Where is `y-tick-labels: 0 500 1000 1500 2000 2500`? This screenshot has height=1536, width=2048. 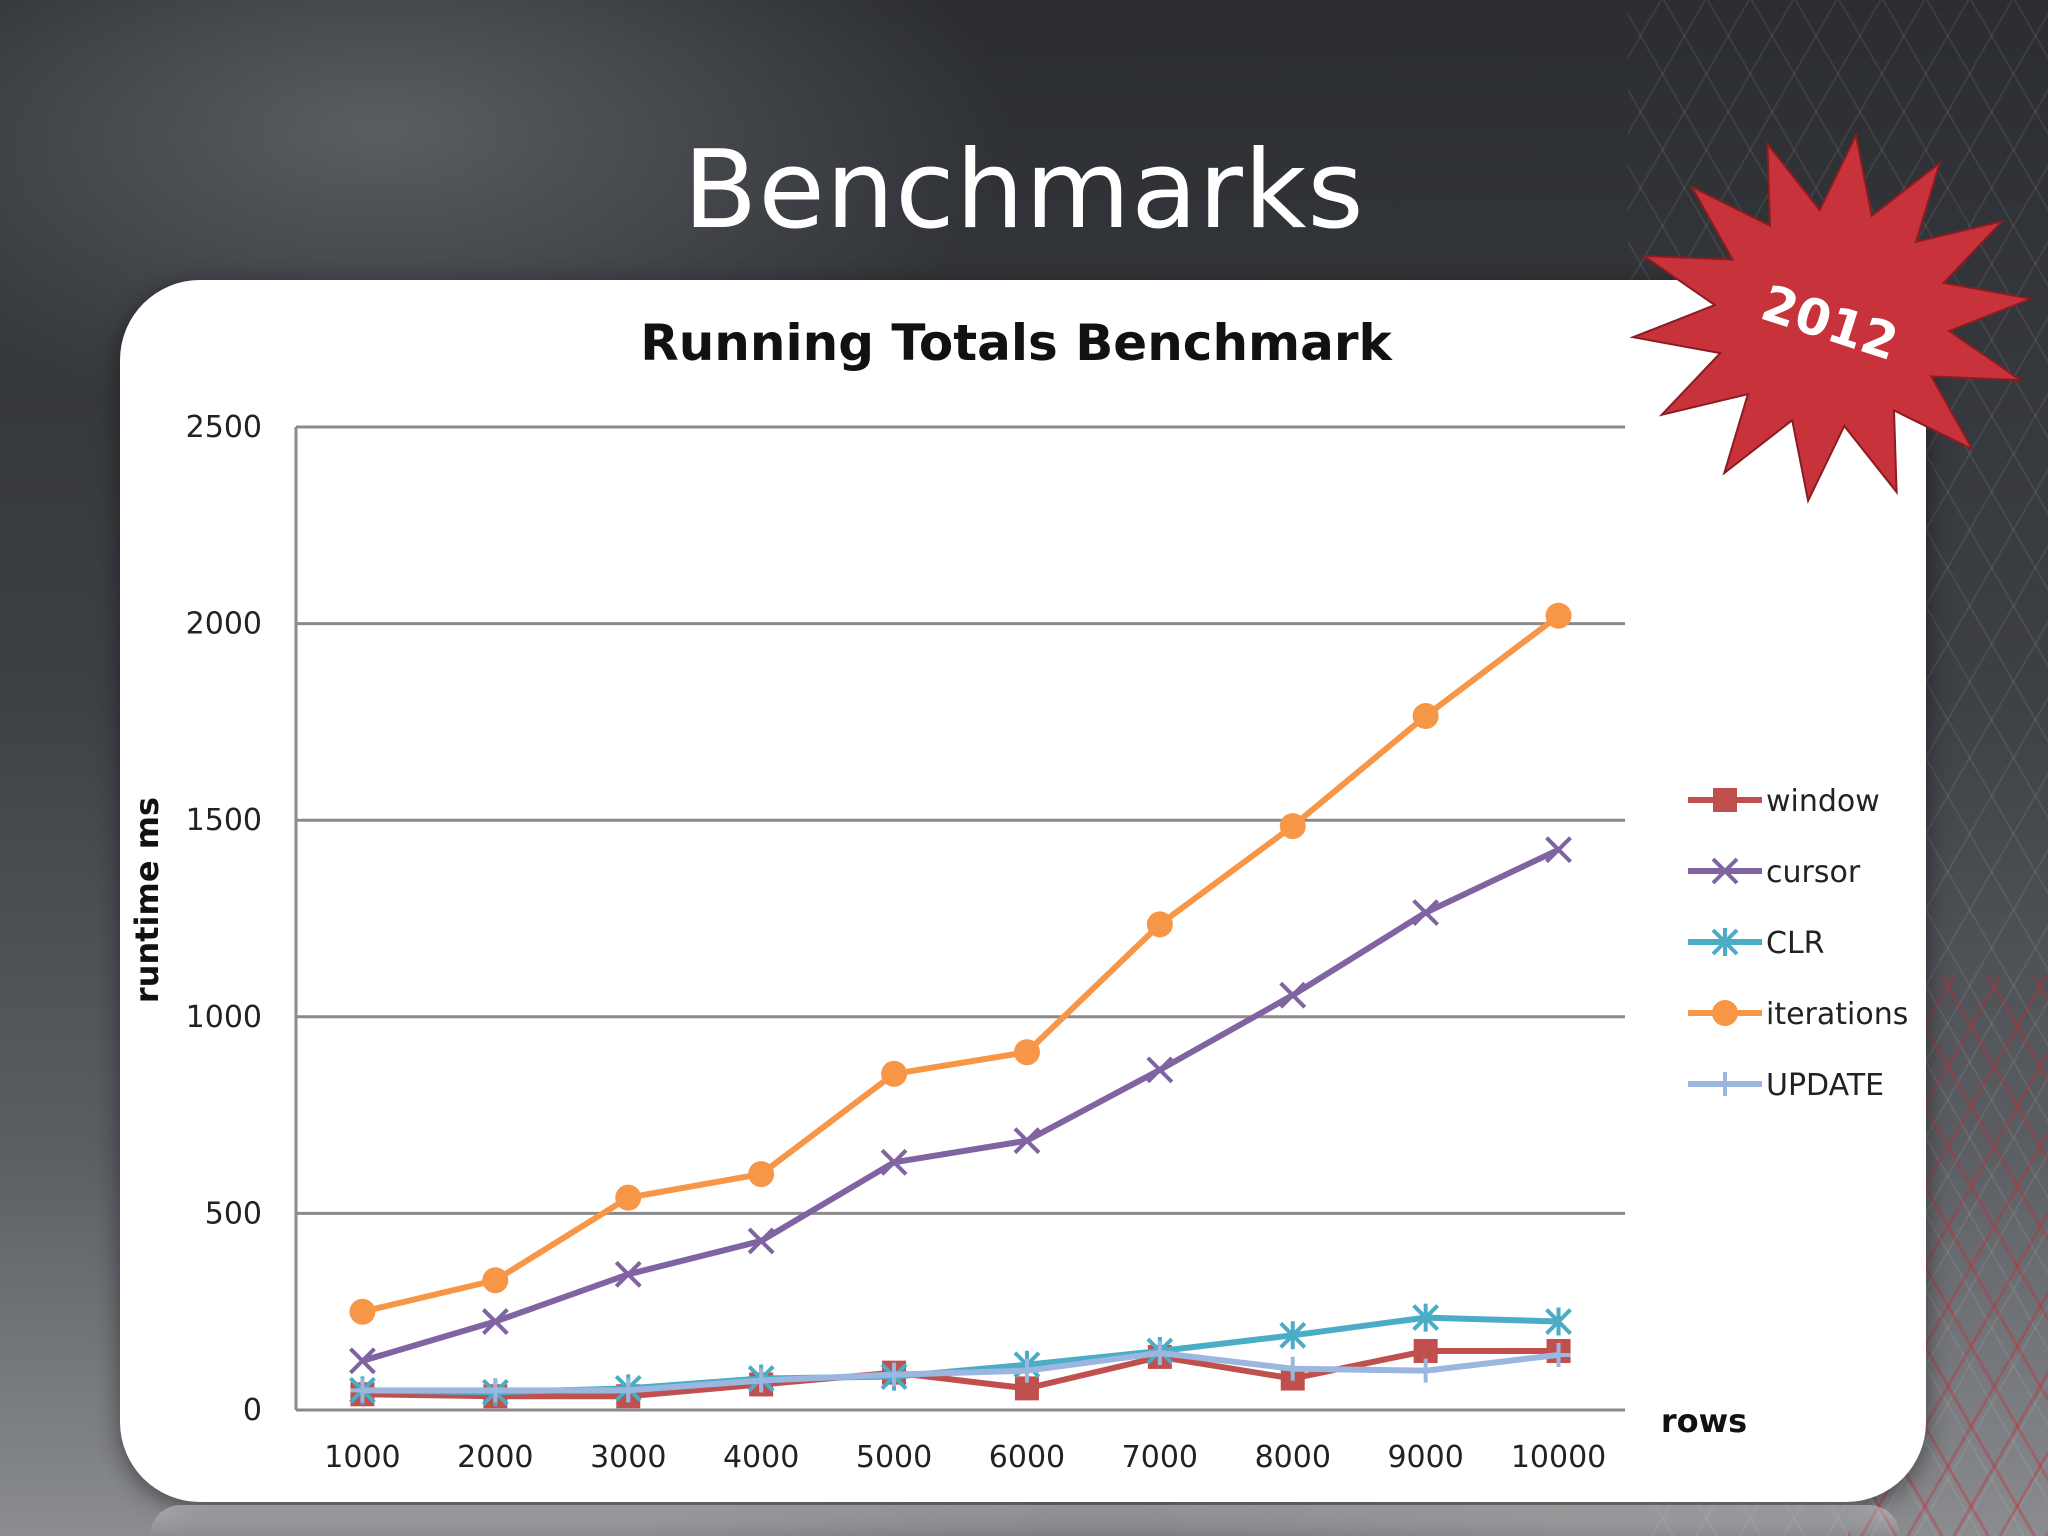
y-tick-labels: 0 500 1000 1500 2000 2500 is located at coordinates (224, 919).